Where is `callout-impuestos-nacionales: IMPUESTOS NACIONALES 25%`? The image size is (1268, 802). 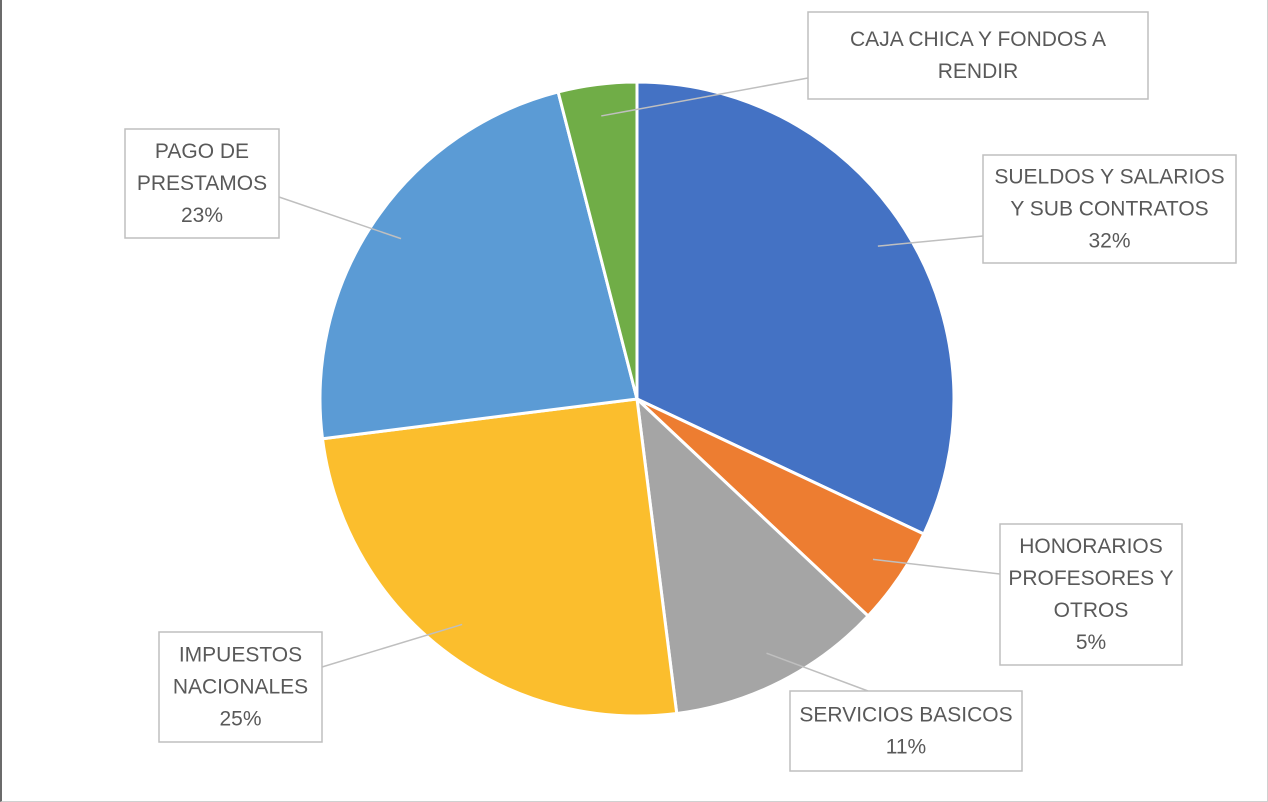 callout-impuestos-nacionales: IMPUESTOS NACIONALES 25% is located at coordinates (240, 687).